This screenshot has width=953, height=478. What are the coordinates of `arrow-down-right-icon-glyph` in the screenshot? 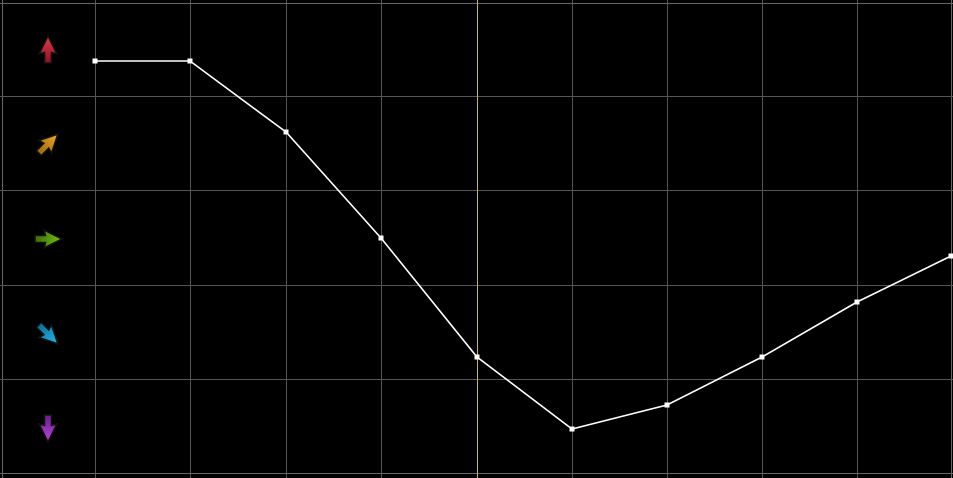 It's located at (46, 333).